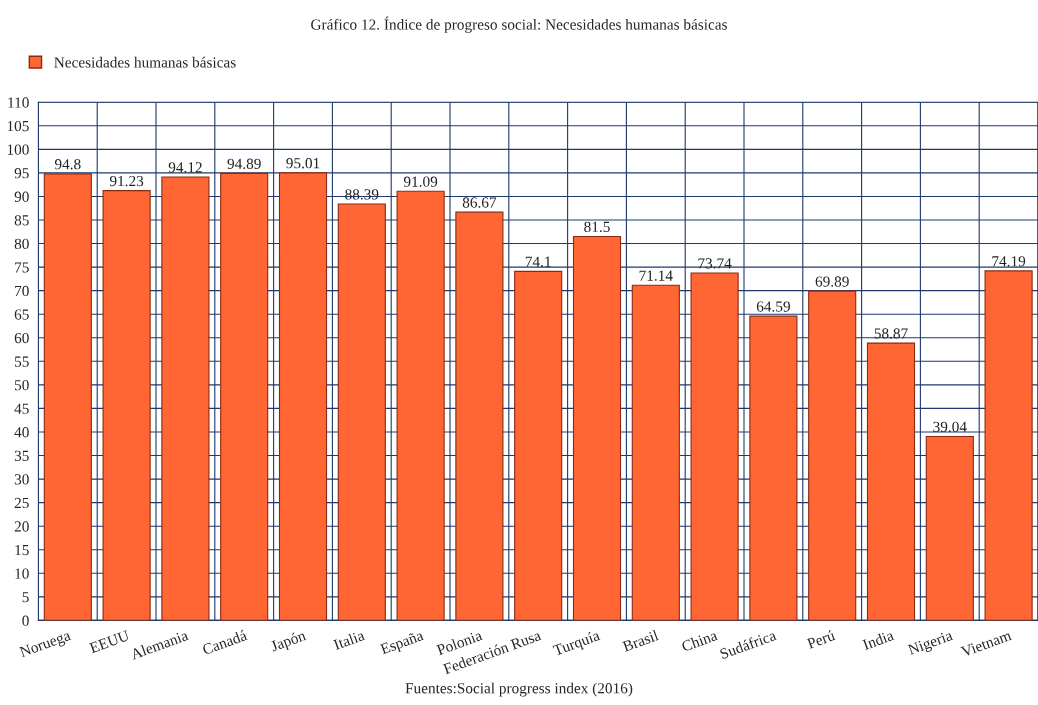 Image resolution: width=1038 pixels, height=705 pixels. What do you see at coordinates (538, 261) in the screenshot?
I see `data-label: 74.1` at bounding box center [538, 261].